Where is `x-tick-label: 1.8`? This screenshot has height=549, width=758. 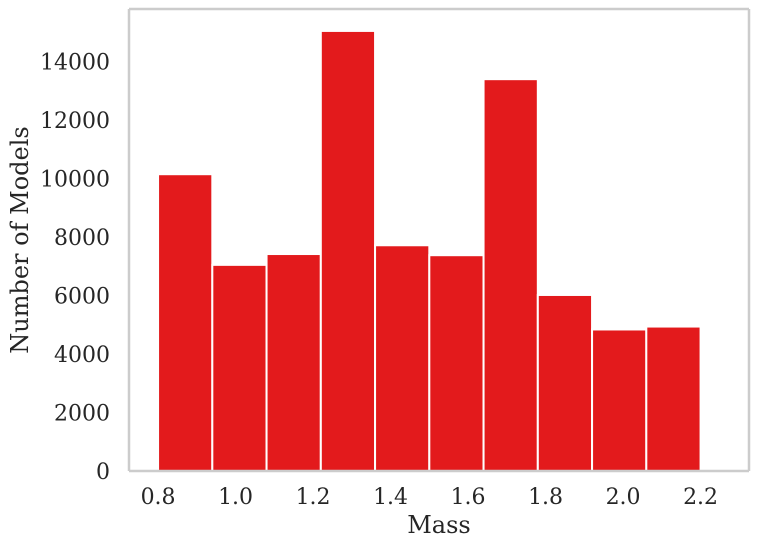 x-tick-label: 1.8 is located at coordinates (545, 497).